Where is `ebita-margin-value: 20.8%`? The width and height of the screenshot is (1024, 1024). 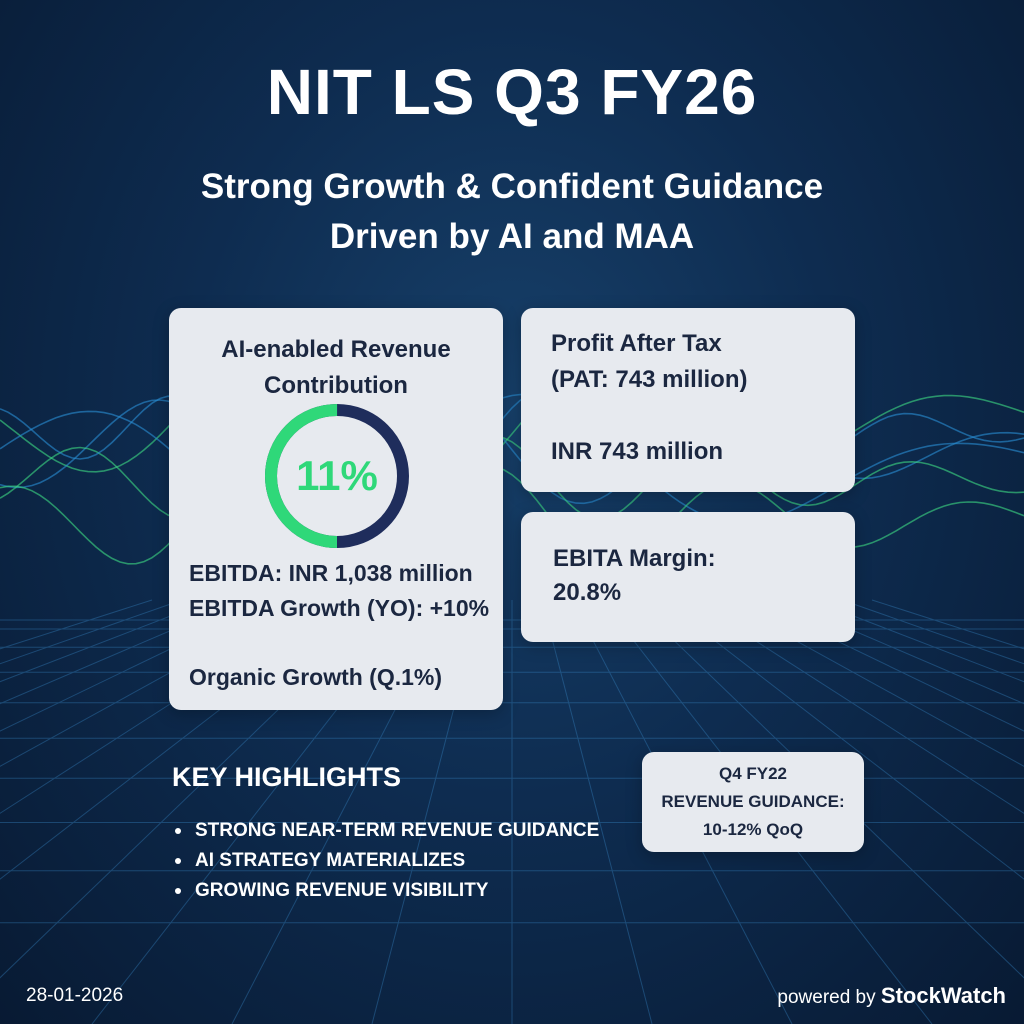
ebita-margin-value: 20.8% is located at coordinates (587, 592).